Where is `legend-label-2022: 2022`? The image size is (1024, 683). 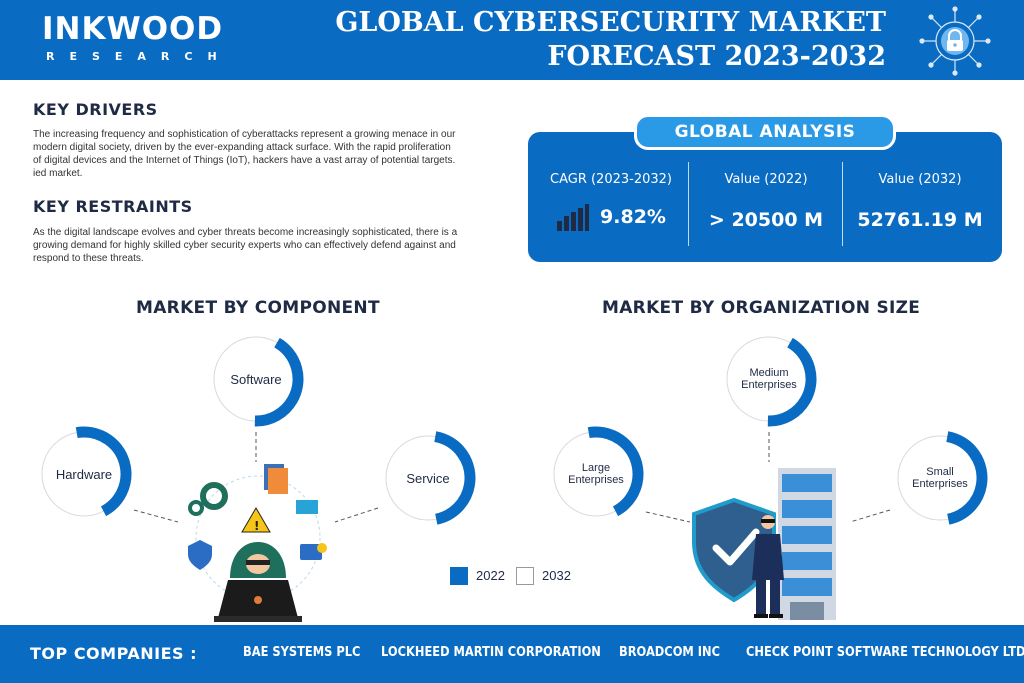
legend-label-2022: 2022 is located at coordinates (490, 575).